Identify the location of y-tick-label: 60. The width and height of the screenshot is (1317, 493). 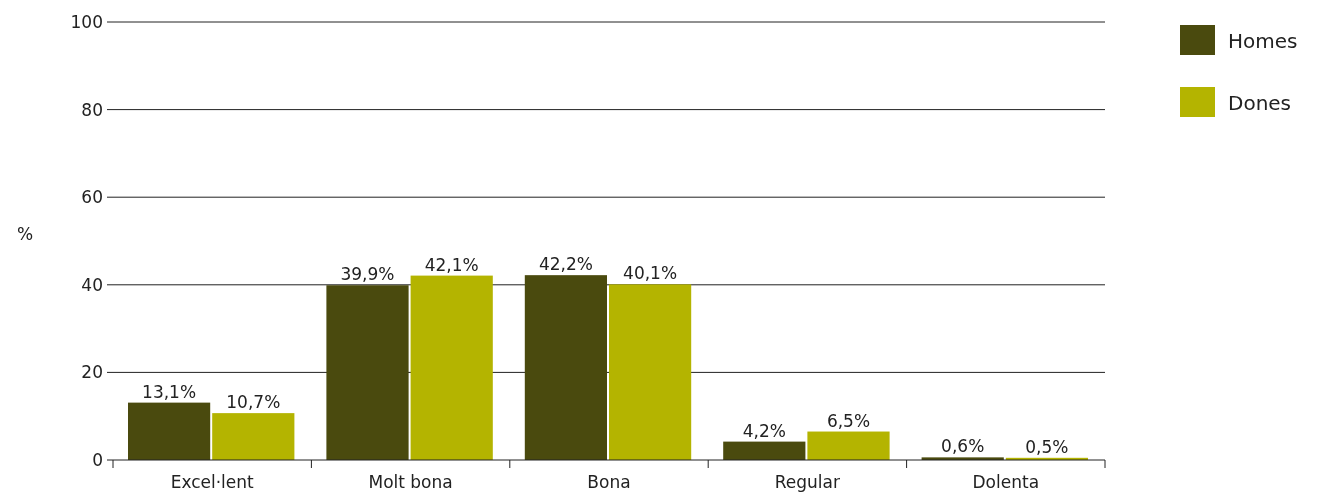
(92, 197).